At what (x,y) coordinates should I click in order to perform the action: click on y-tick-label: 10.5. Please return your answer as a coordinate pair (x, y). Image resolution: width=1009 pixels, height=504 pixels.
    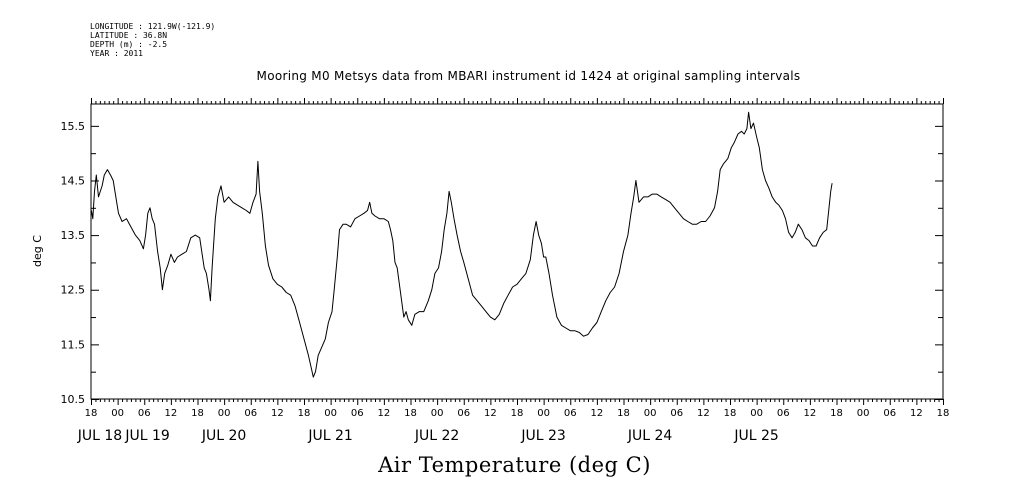
    Looking at the image, I should click on (73, 399).